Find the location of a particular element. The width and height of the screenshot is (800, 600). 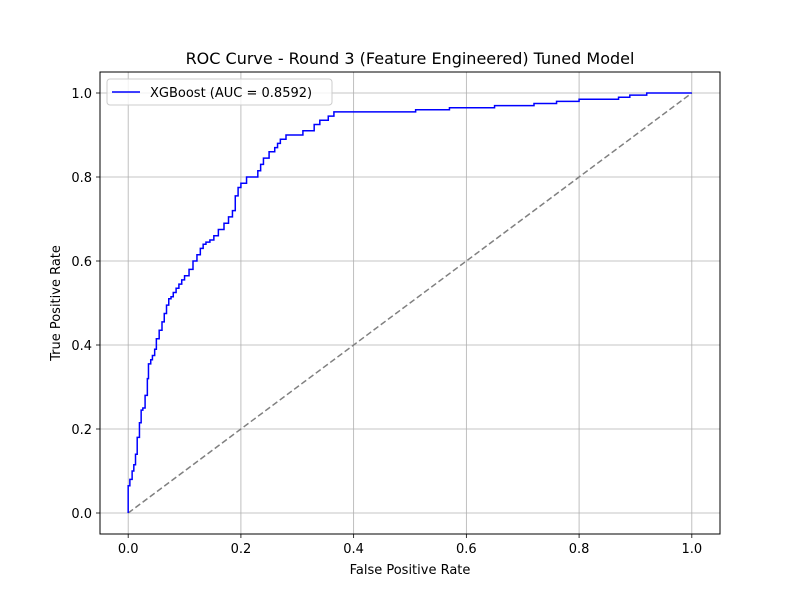

x-tick-label: 1.0 is located at coordinates (691, 549).